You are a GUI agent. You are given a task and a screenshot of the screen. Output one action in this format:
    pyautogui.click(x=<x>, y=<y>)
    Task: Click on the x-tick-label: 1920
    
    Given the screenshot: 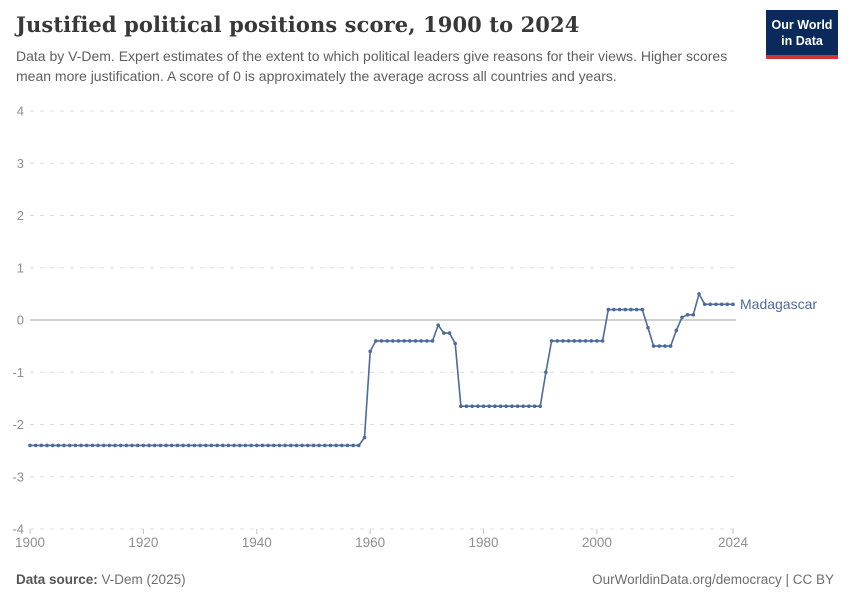 What is the action you would take?
    pyautogui.click(x=143, y=542)
    